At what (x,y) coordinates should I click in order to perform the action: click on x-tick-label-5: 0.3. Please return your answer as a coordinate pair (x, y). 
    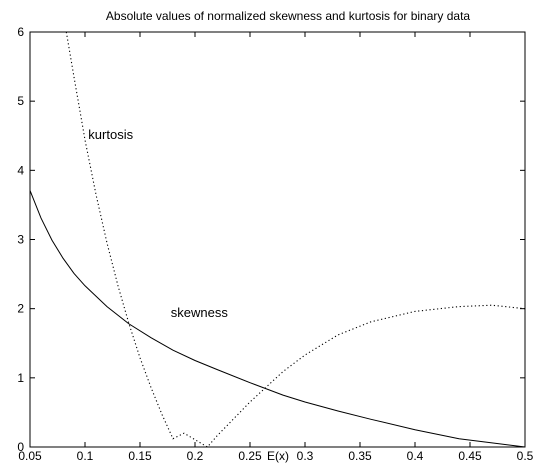
    Looking at the image, I should click on (305, 456).